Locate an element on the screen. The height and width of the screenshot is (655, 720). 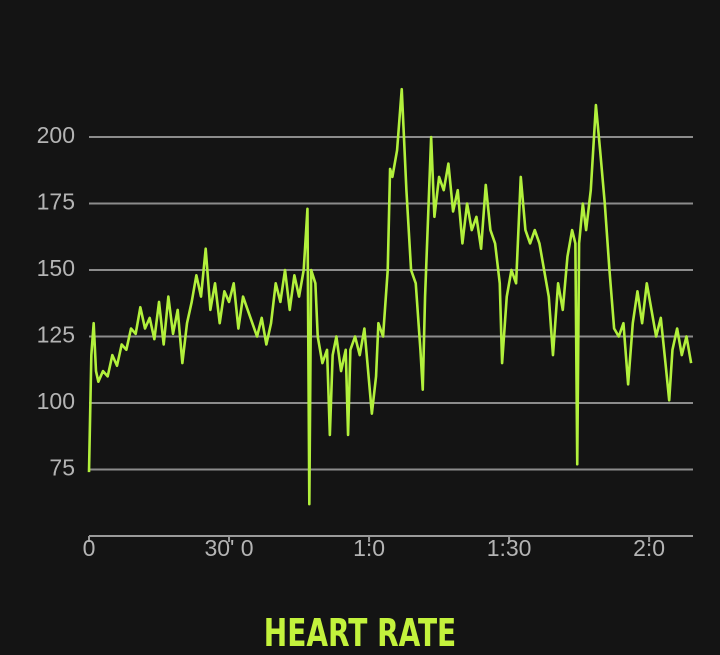
x-tick-label: 30' 0 is located at coordinates (228, 548).